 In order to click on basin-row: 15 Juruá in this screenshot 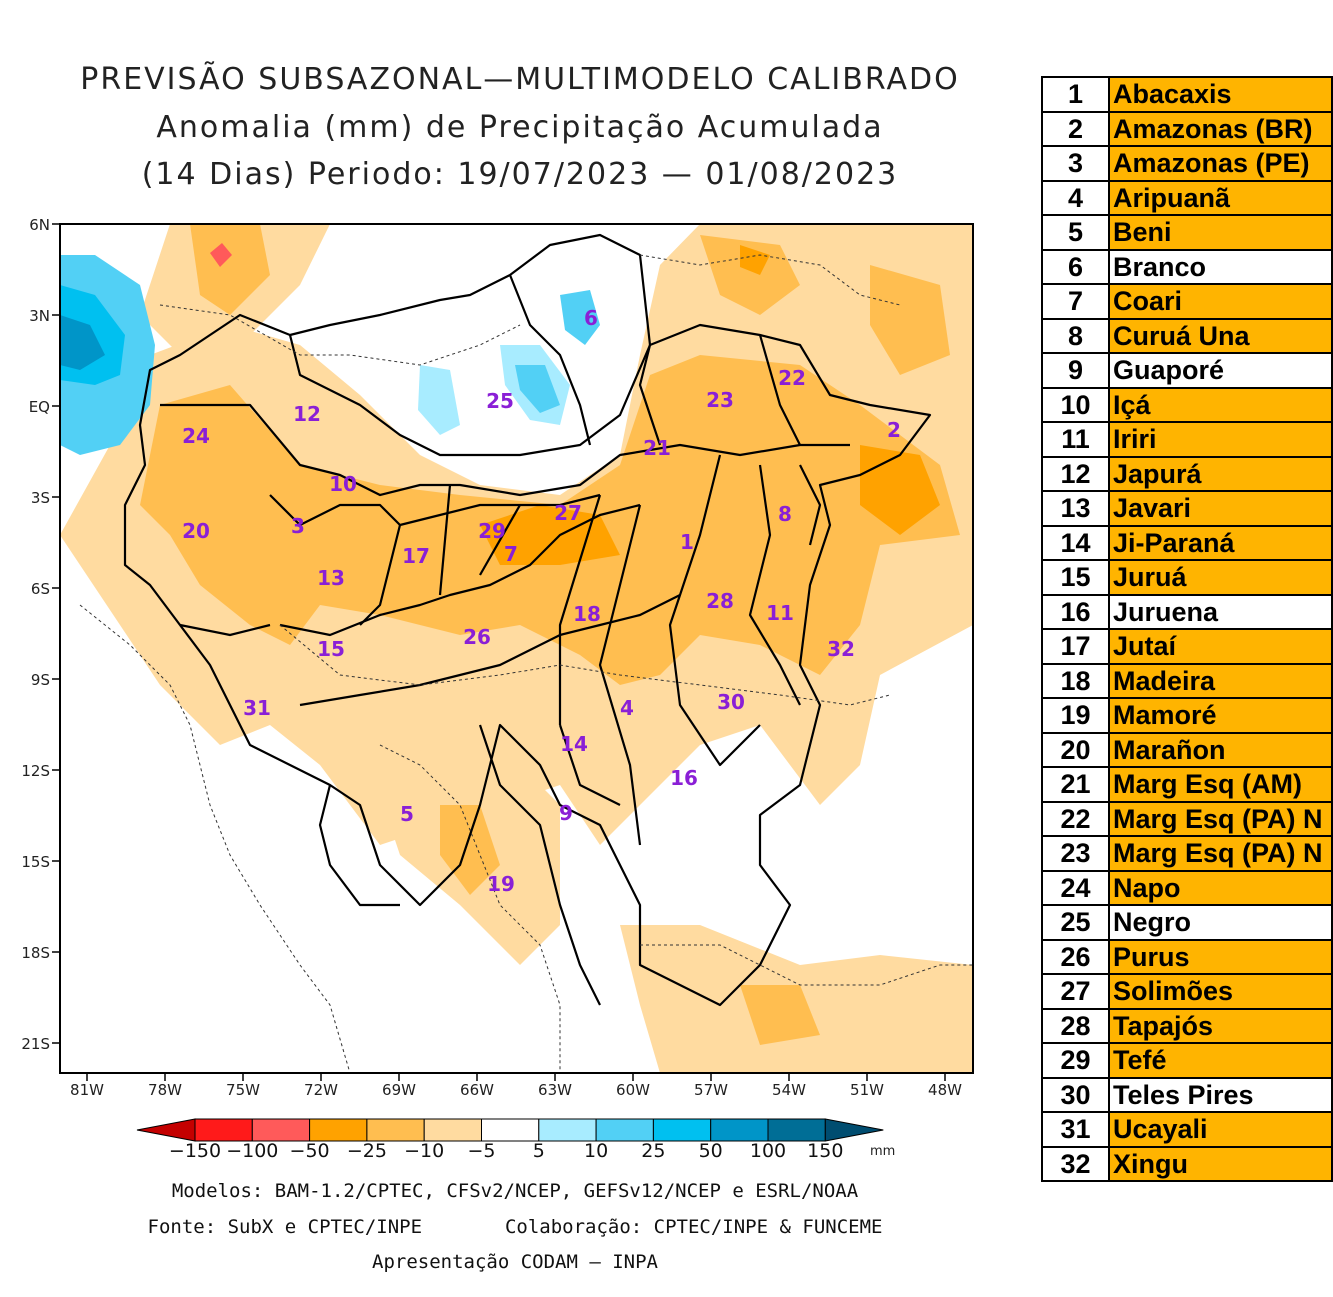, I will do `click(1187, 577)`.